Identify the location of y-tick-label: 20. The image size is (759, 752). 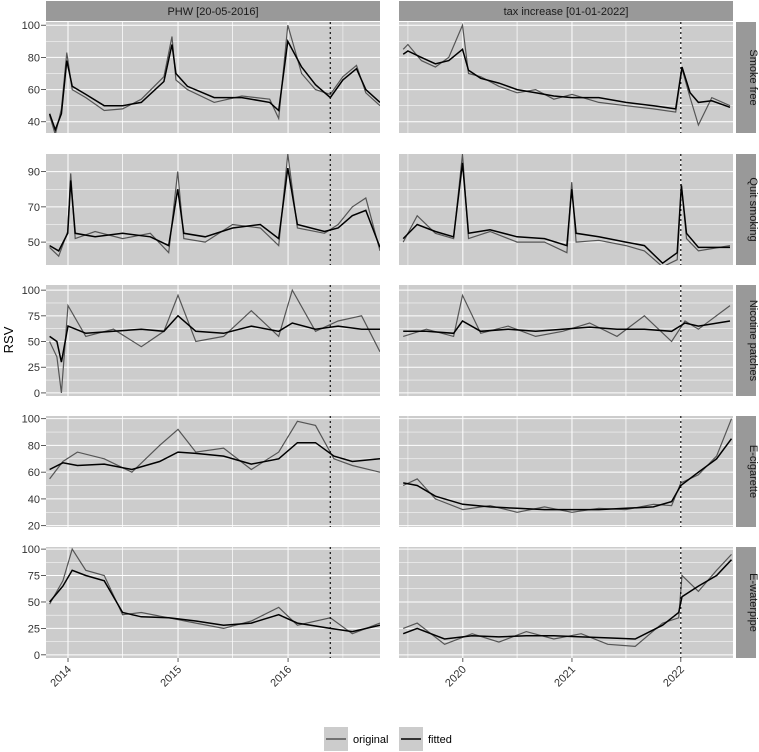
(34, 527).